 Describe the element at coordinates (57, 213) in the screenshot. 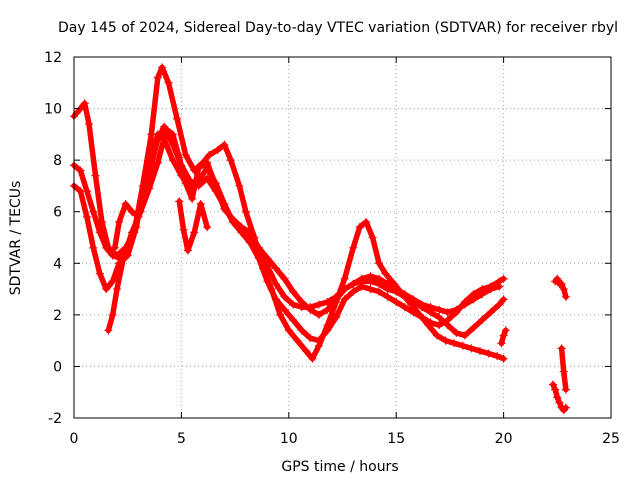

I see `y-tick-label: 6` at that location.